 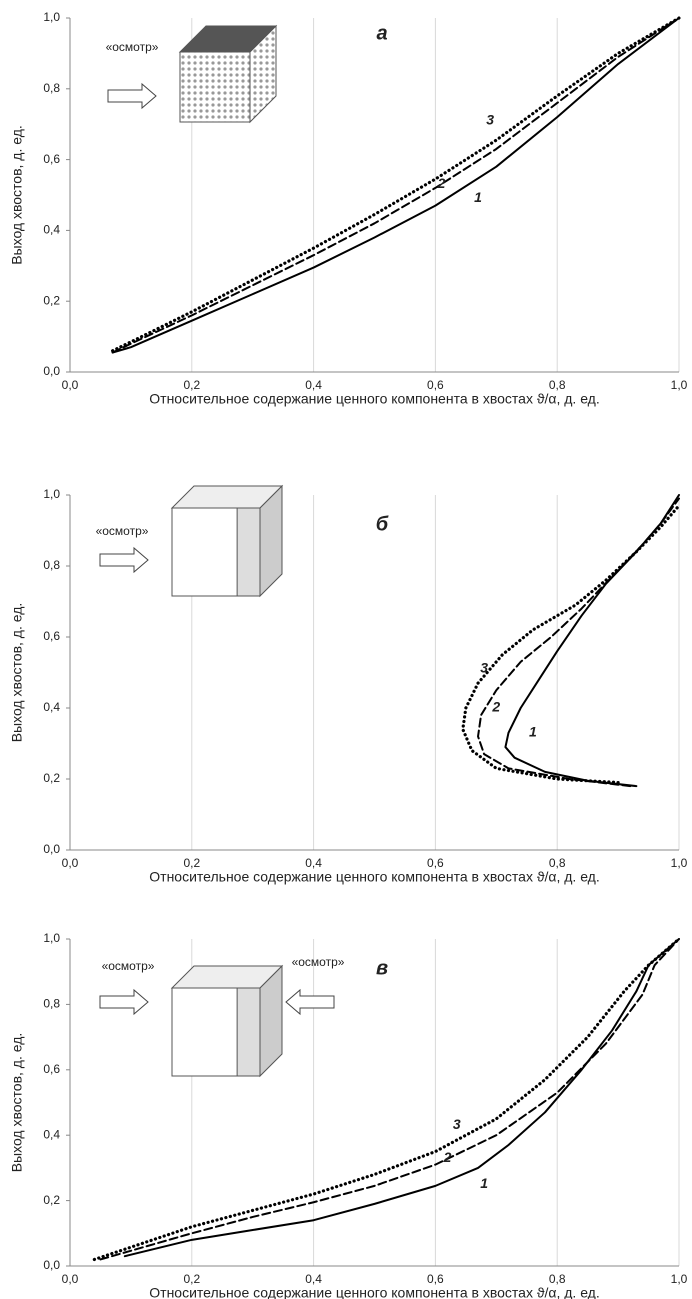 What do you see at coordinates (381, 33) in the screenshot?
I see `panel-letter: а` at bounding box center [381, 33].